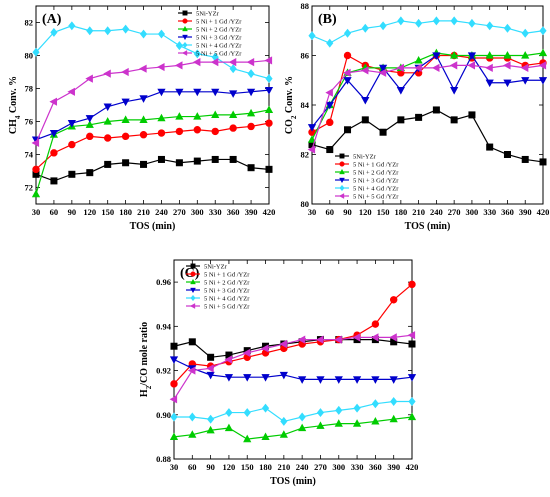  I want to click on chart-2-legend-label: 5 Ni + 4 Gd /YZr, so click(376, 188).